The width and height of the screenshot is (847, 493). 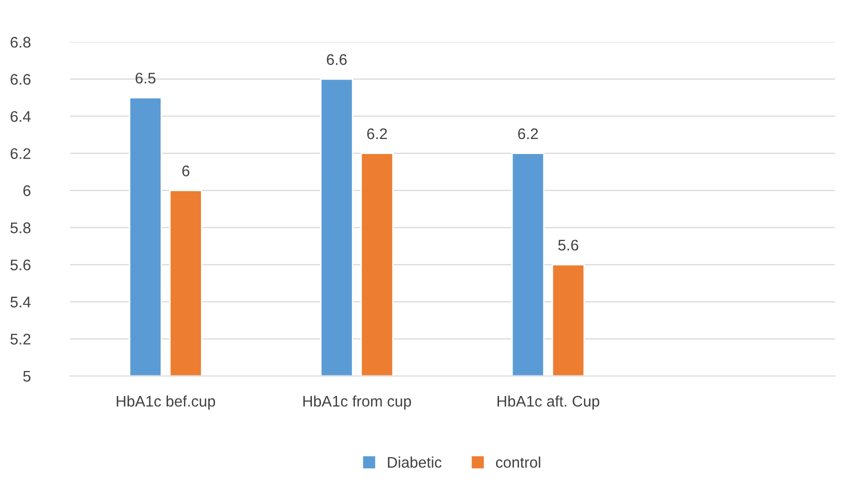 I want to click on data-label: 5.6, so click(x=568, y=245).